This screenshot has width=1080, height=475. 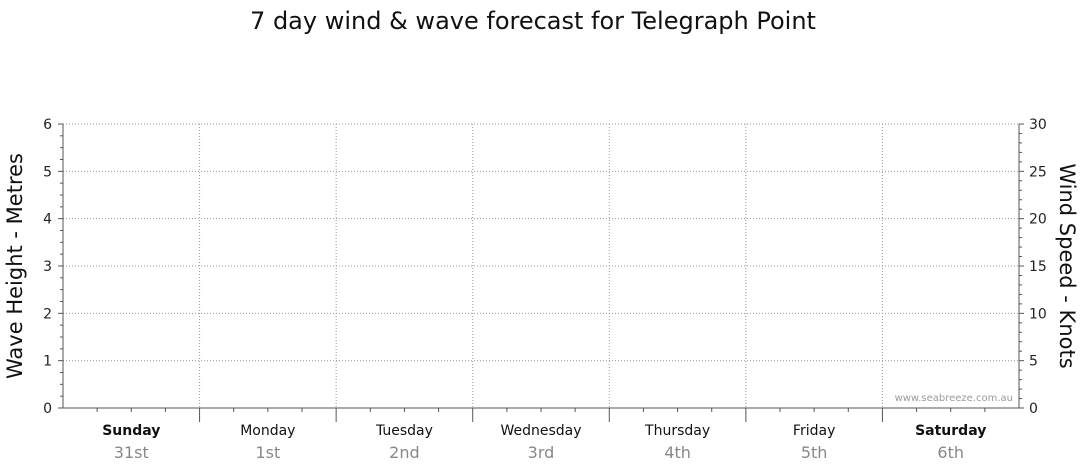 I want to click on right-tick-label: 20, so click(x=1038, y=220).